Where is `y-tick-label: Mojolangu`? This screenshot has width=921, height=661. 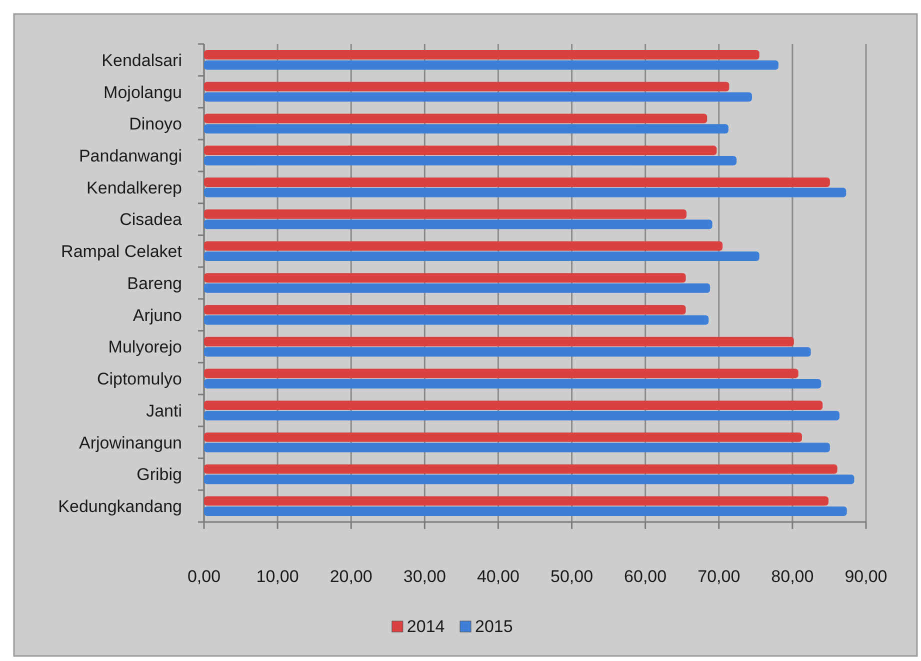
y-tick-label: Mojolangu is located at coordinates (143, 92).